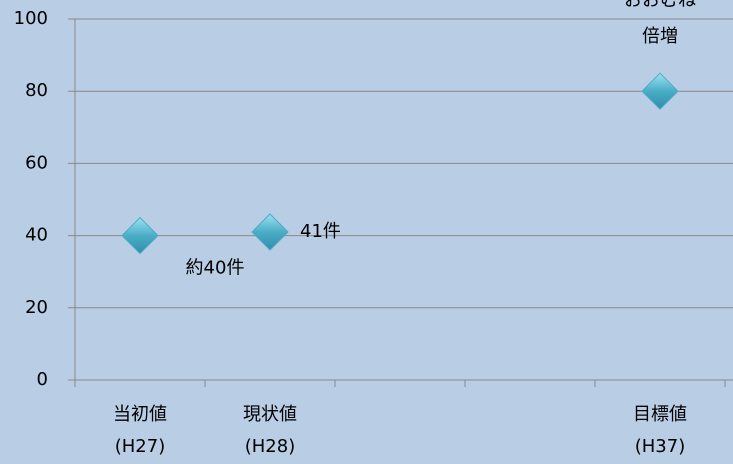 This screenshot has height=464, width=733. What do you see at coordinates (31, 18) in the screenshot?
I see `y-tick-label: 100` at bounding box center [31, 18].